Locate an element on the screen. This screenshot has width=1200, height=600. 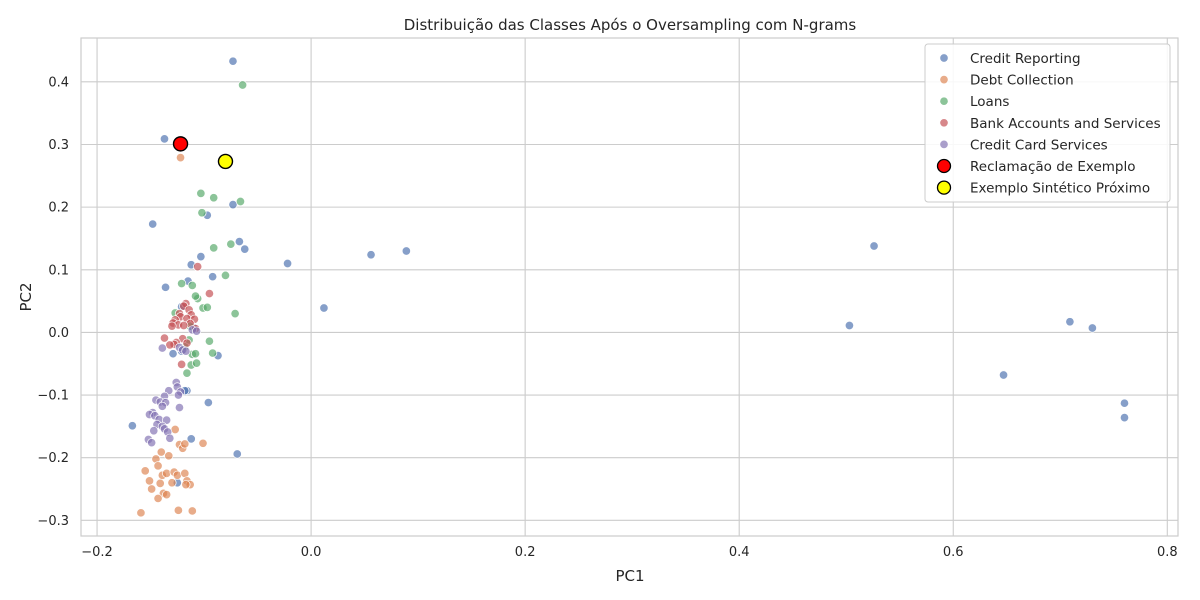
legend-label: Credit Card Services is located at coordinates (1039, 145).